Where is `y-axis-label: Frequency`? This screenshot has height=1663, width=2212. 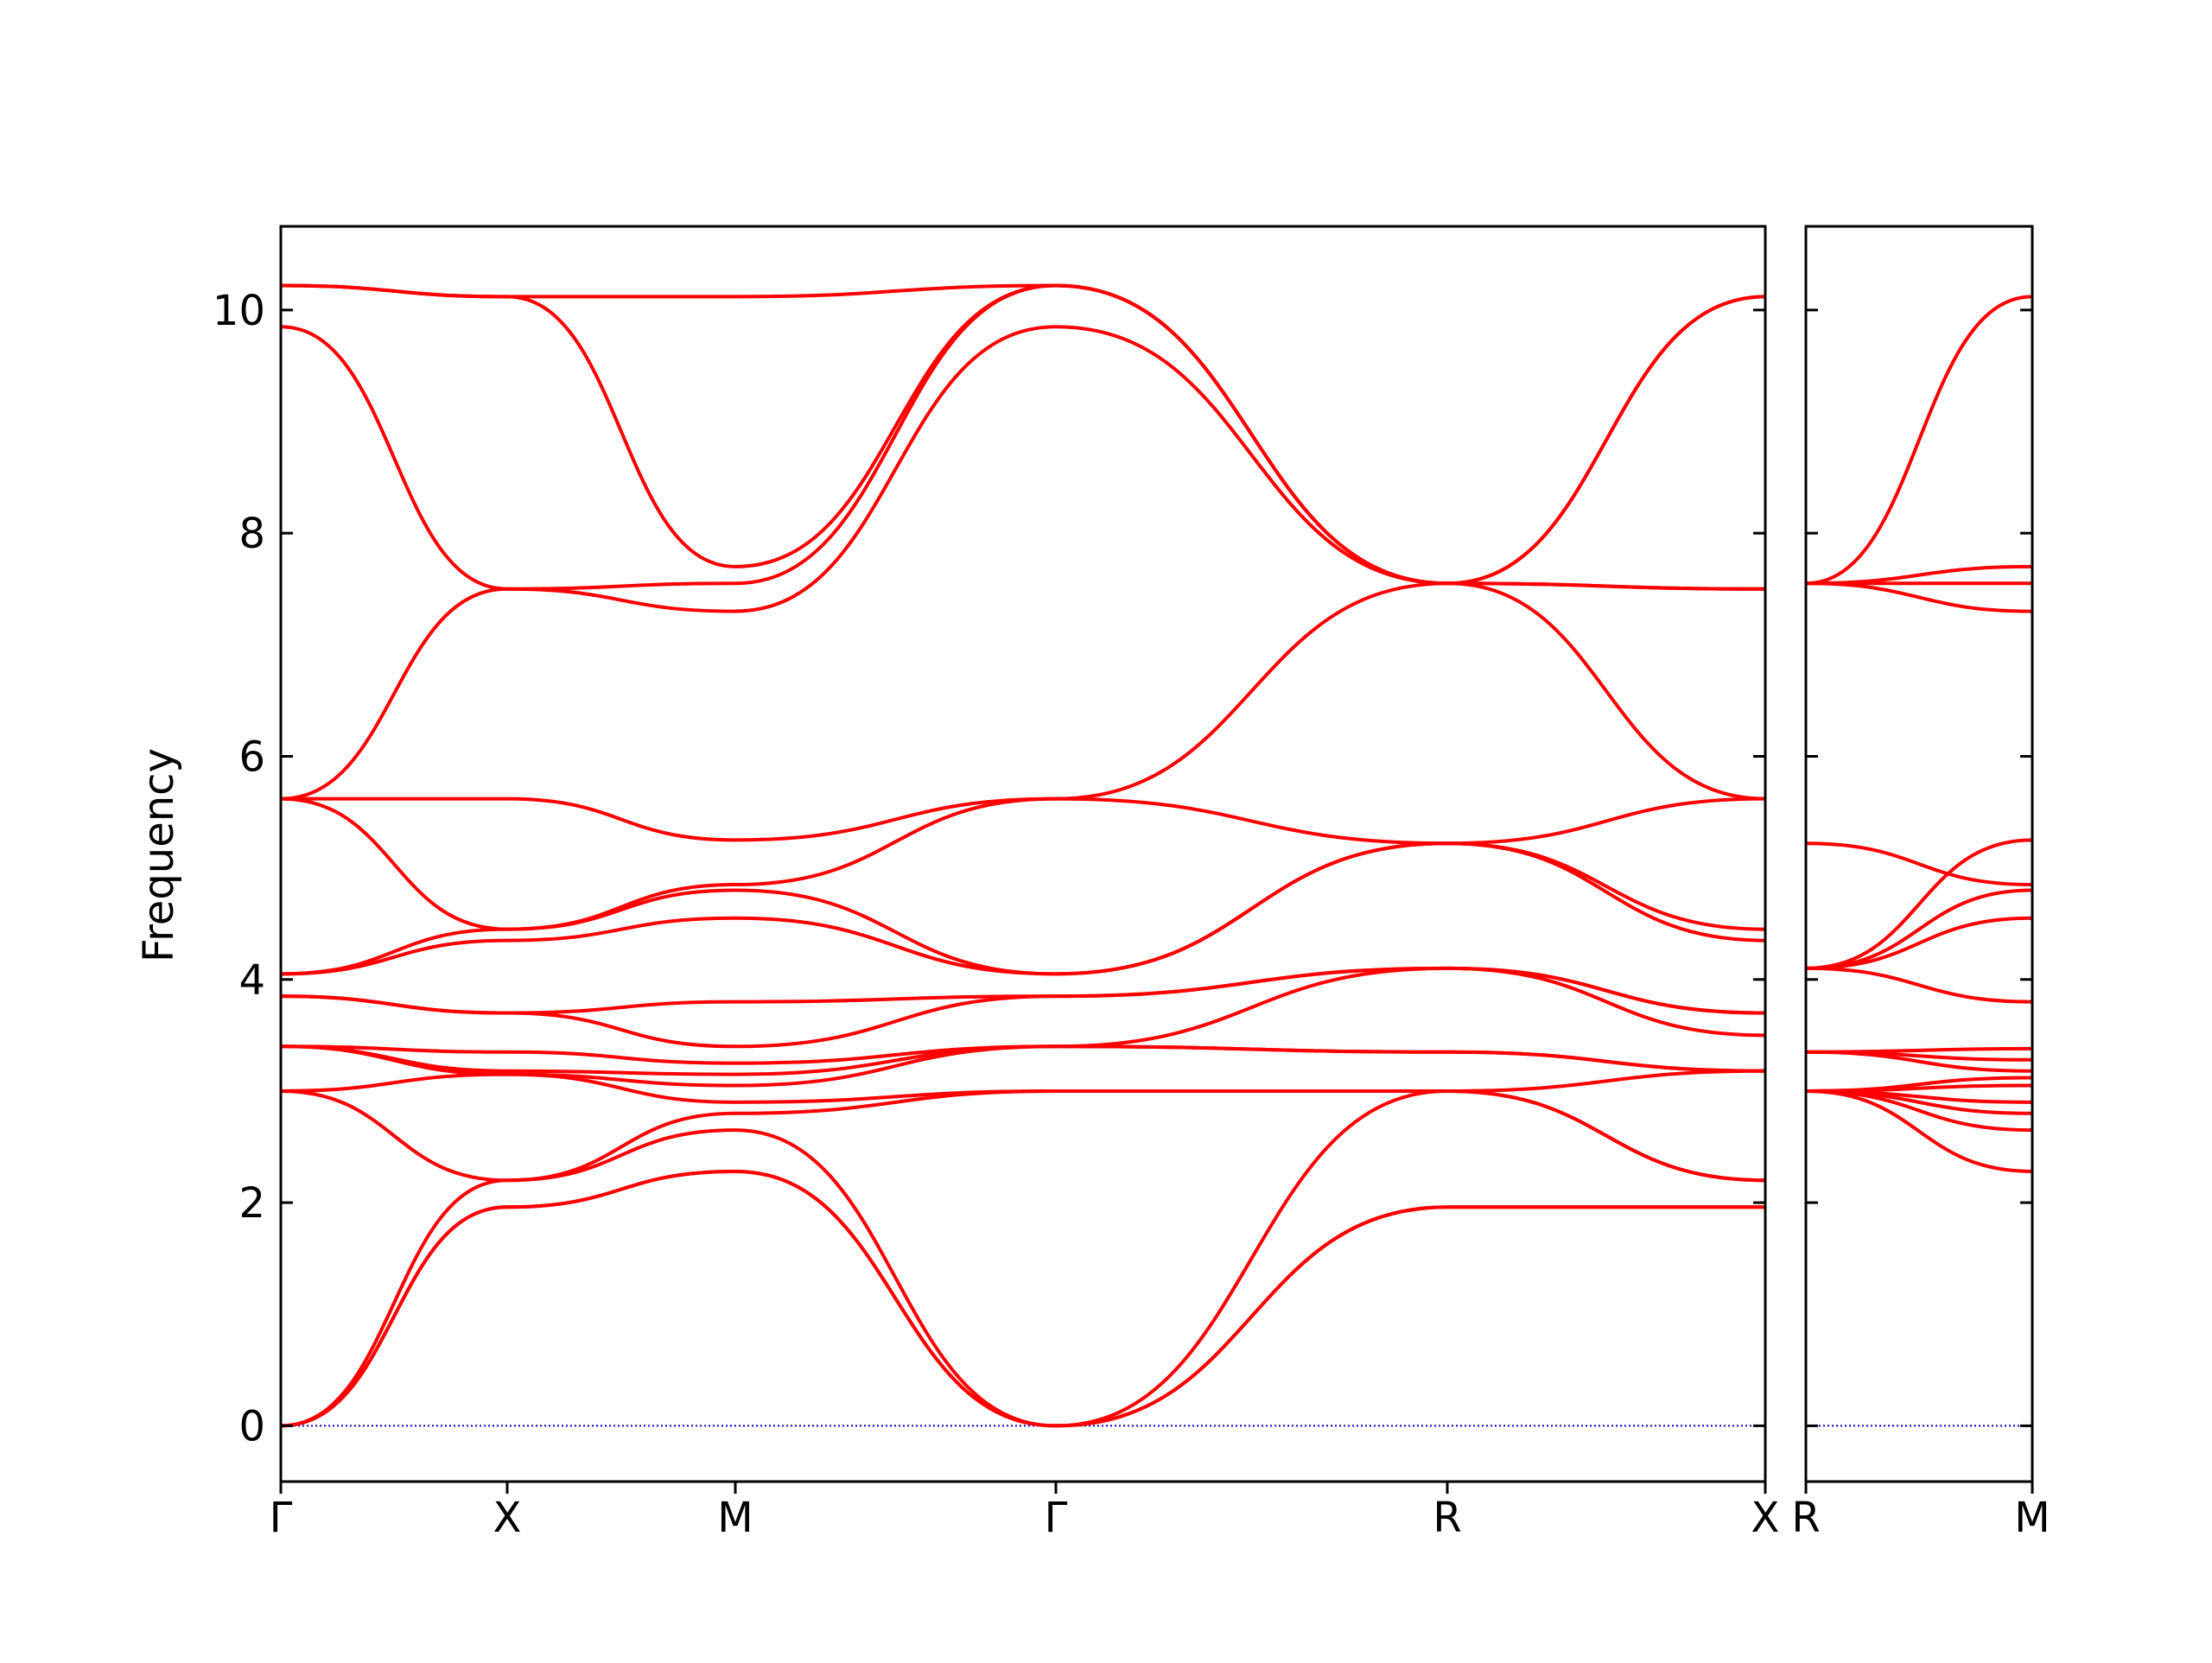
y-axis-label: Frequency is located at coordinates (159, 855).